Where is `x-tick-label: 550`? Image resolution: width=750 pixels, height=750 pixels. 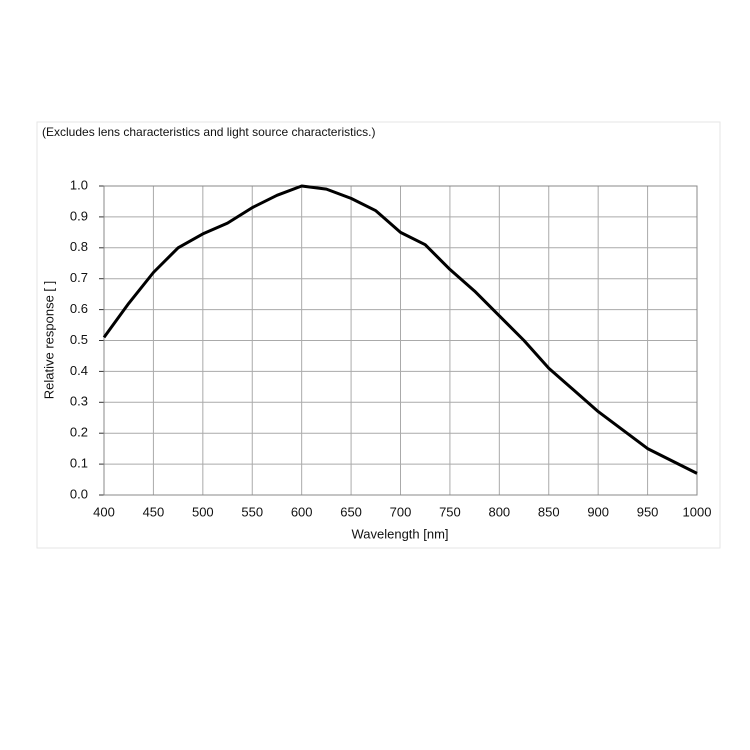
x-tick-label: 550 is located at coordinates (252, 511).